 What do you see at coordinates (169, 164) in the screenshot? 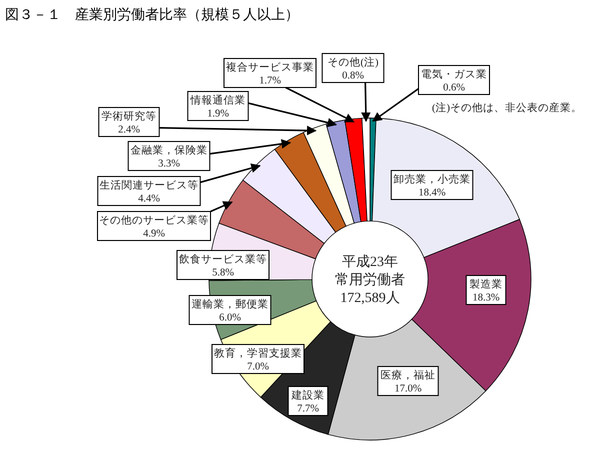
I see `data-label: 3.3%` at bounding box center [169, 164].